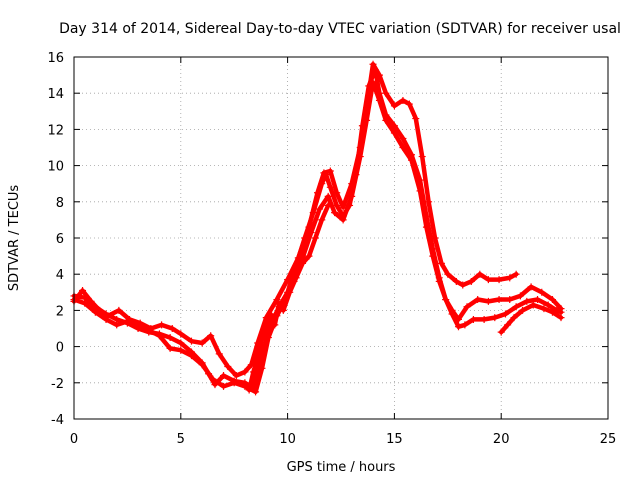 Image resolution: width=640 pixels, height=480 pixels. Describe the element at coordinates (181, 439) in the screenshot. I see `x-tick-label: 5` at that location.